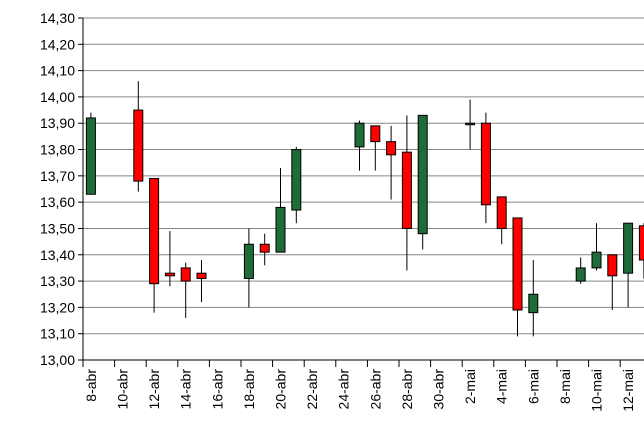 The width and height of the screenshot is (644, 428). Describe the element at coordinates (375, 389) in the screenshot. I see `x-tick-label: 26-abr` at that location.